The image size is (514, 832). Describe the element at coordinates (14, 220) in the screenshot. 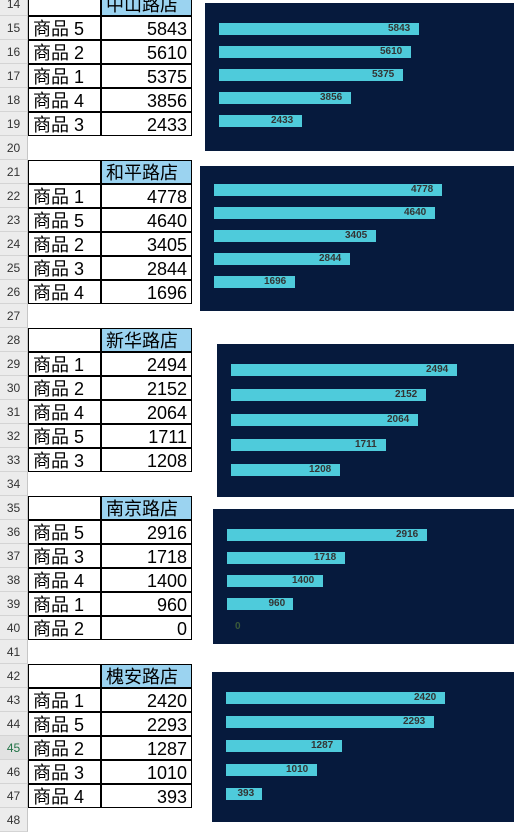

I see `row-header: 23` at that location.